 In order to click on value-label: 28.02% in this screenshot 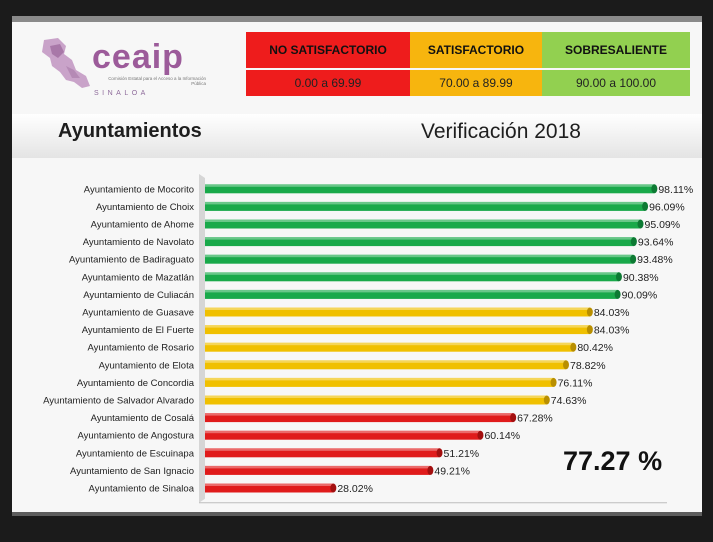, I will do `click(355, 489)`.